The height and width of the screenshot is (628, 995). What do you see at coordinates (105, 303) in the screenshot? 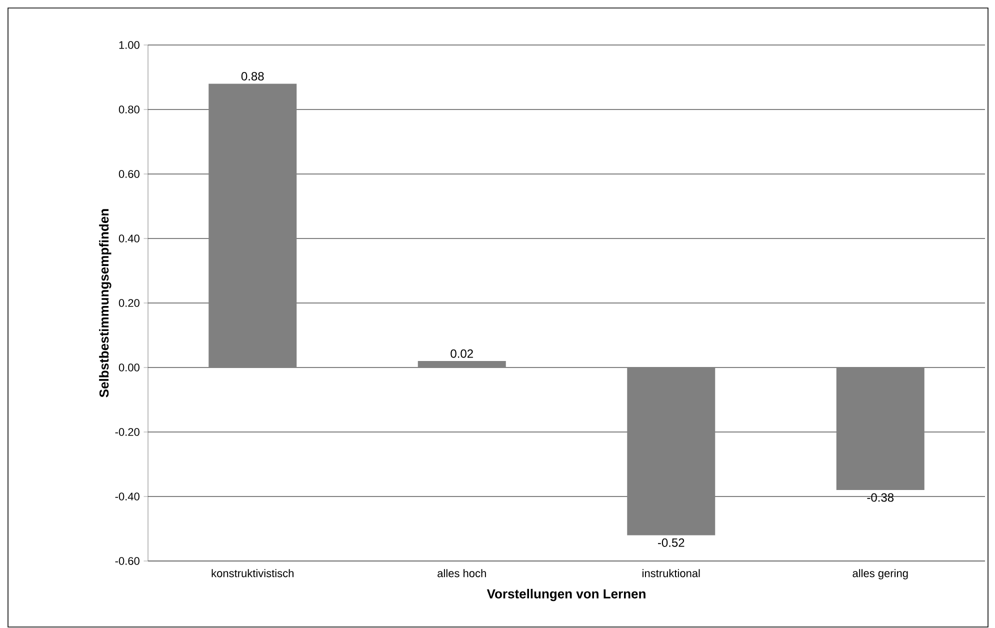
I see `y-axis-title: Selbstbestimmungsempfinden` at bounding box center [105, 303].